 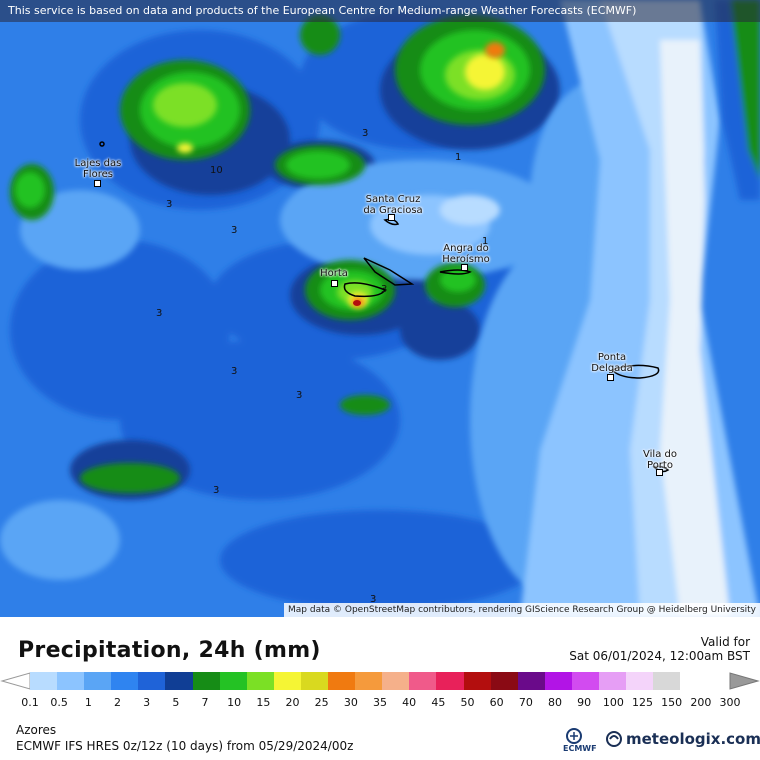 I want to click on contour-label: 10, so click(x=216, y=170).